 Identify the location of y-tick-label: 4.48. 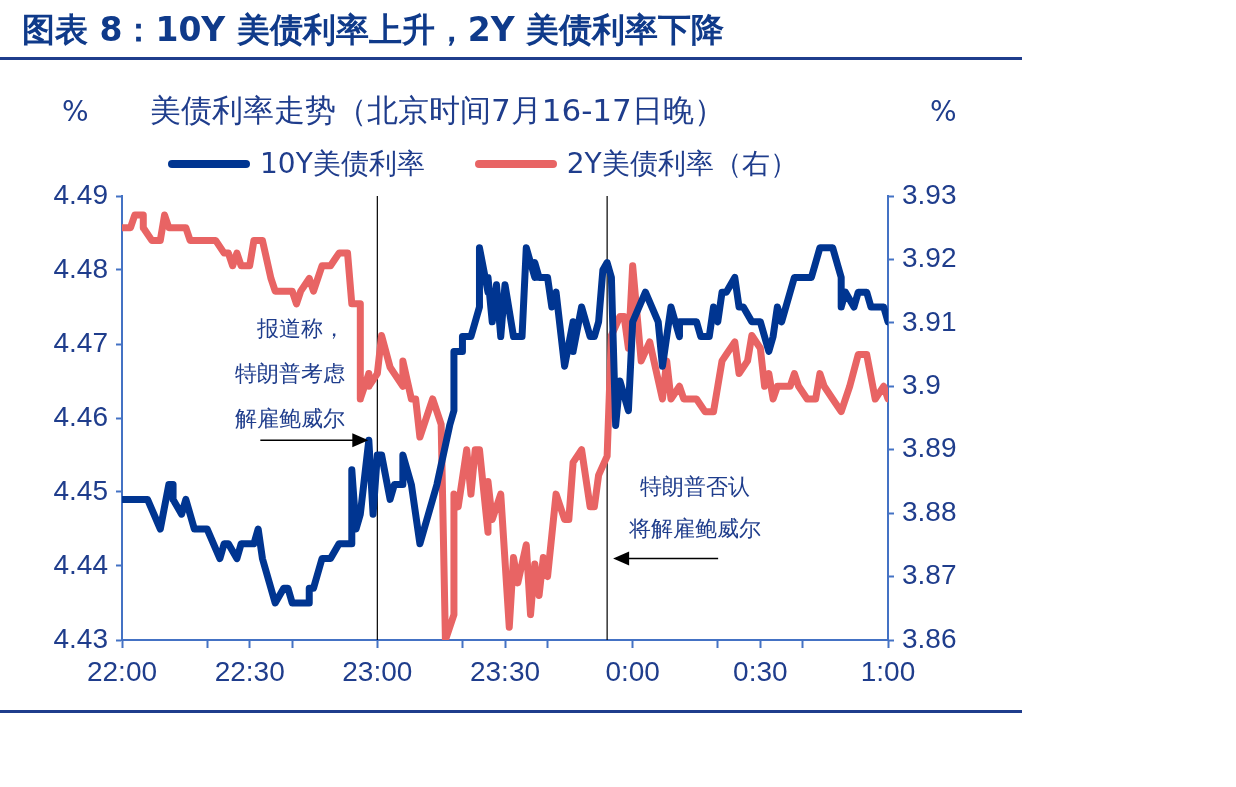
(80, 268).